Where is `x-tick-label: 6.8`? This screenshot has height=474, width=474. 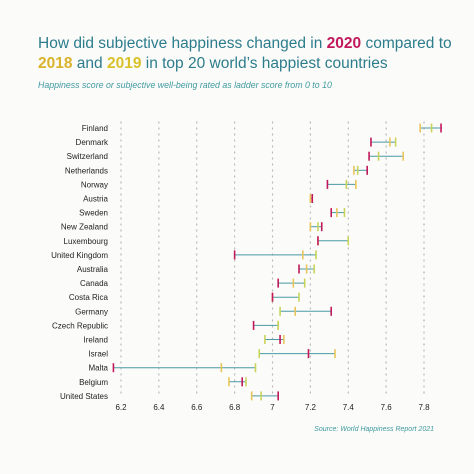 x-tick-label: 6.8 is located at coordinates (235, 407).